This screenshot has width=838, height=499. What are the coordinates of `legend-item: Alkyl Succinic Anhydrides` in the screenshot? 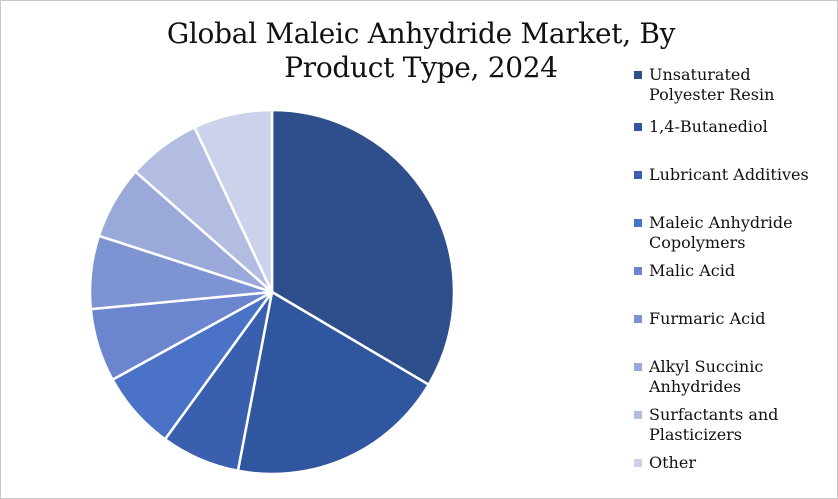 It's located at (729, 377).